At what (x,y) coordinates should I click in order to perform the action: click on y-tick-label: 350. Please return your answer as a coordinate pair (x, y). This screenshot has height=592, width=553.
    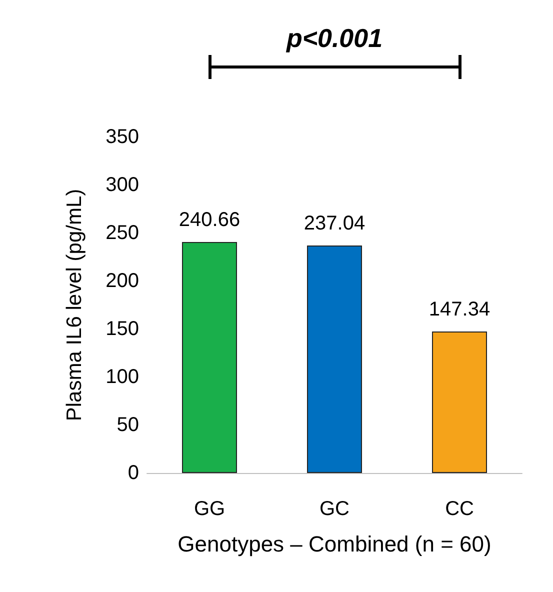
    Looking at the image, I should click on (122, 137).